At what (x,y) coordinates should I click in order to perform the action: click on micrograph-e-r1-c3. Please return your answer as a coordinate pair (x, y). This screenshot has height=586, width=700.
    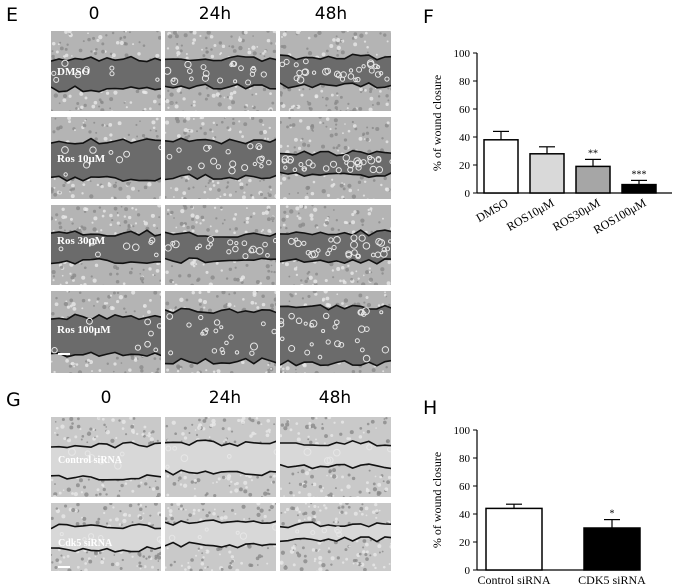
    Looking at the image, I should click on (335, 71).